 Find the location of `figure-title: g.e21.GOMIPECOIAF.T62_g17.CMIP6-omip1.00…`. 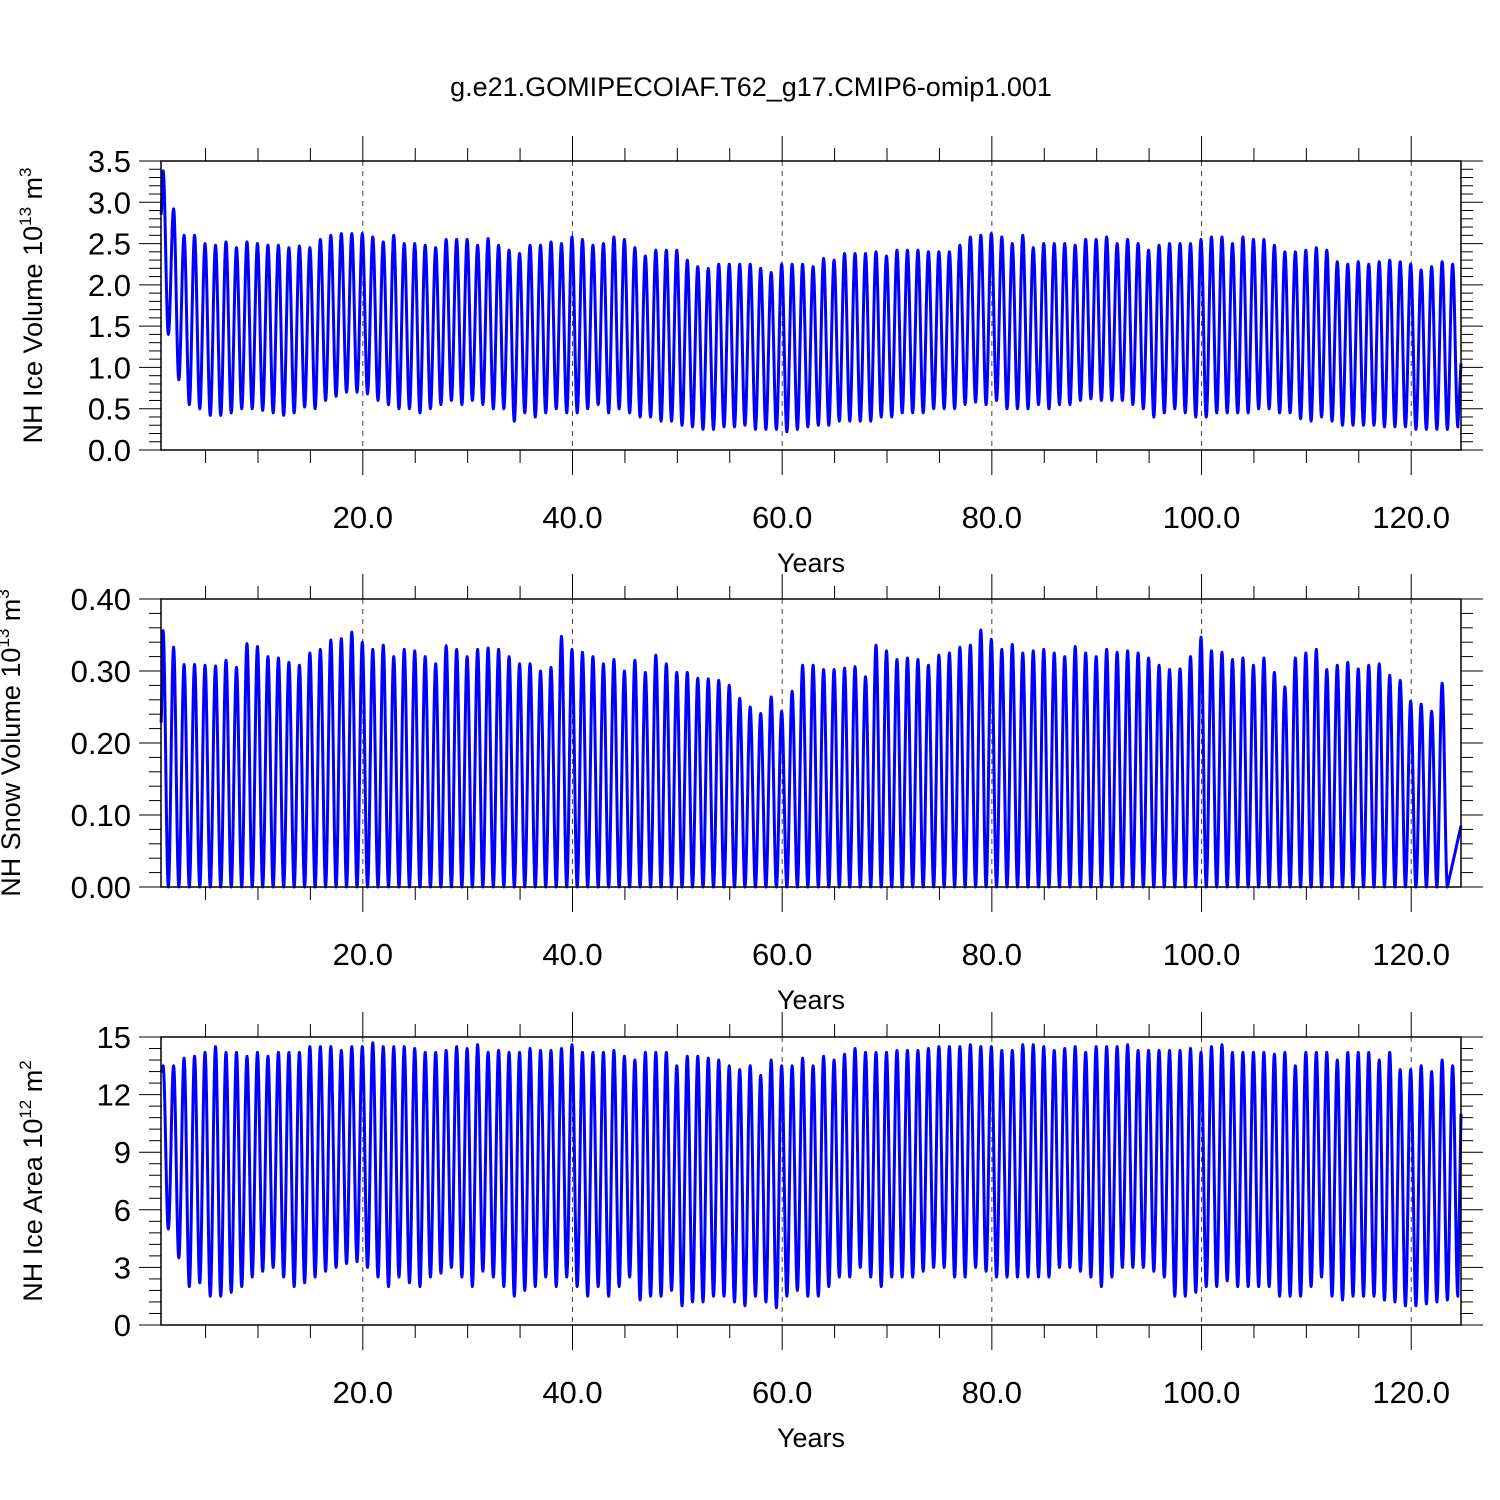

figure-title: g.e21.GOMIPECOIAF.T62_g17.CMIP6-omip1.00… is located at coordinates (751, 87).